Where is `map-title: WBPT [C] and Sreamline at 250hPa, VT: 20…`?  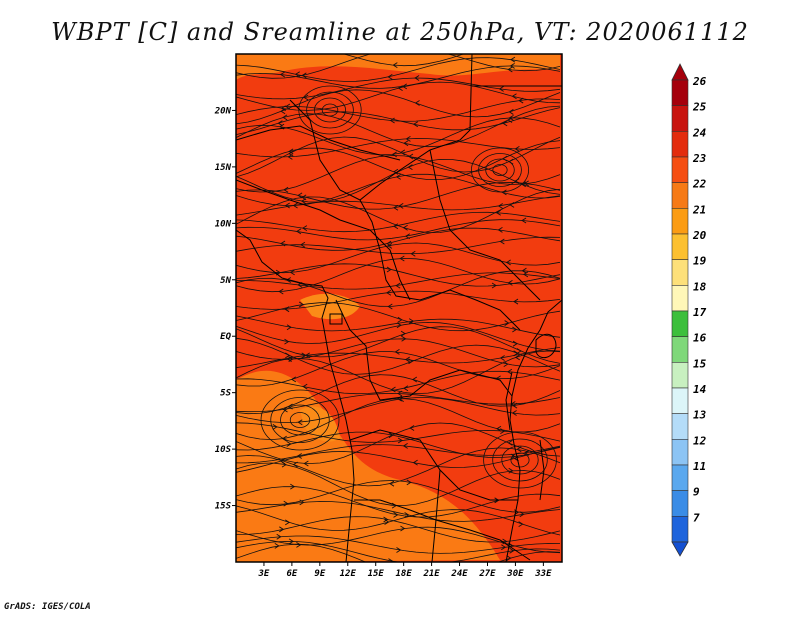
map-title: WBPT [C] and Sreamline at 250hPa, VT: 20… is located at coordinates (400, 32).